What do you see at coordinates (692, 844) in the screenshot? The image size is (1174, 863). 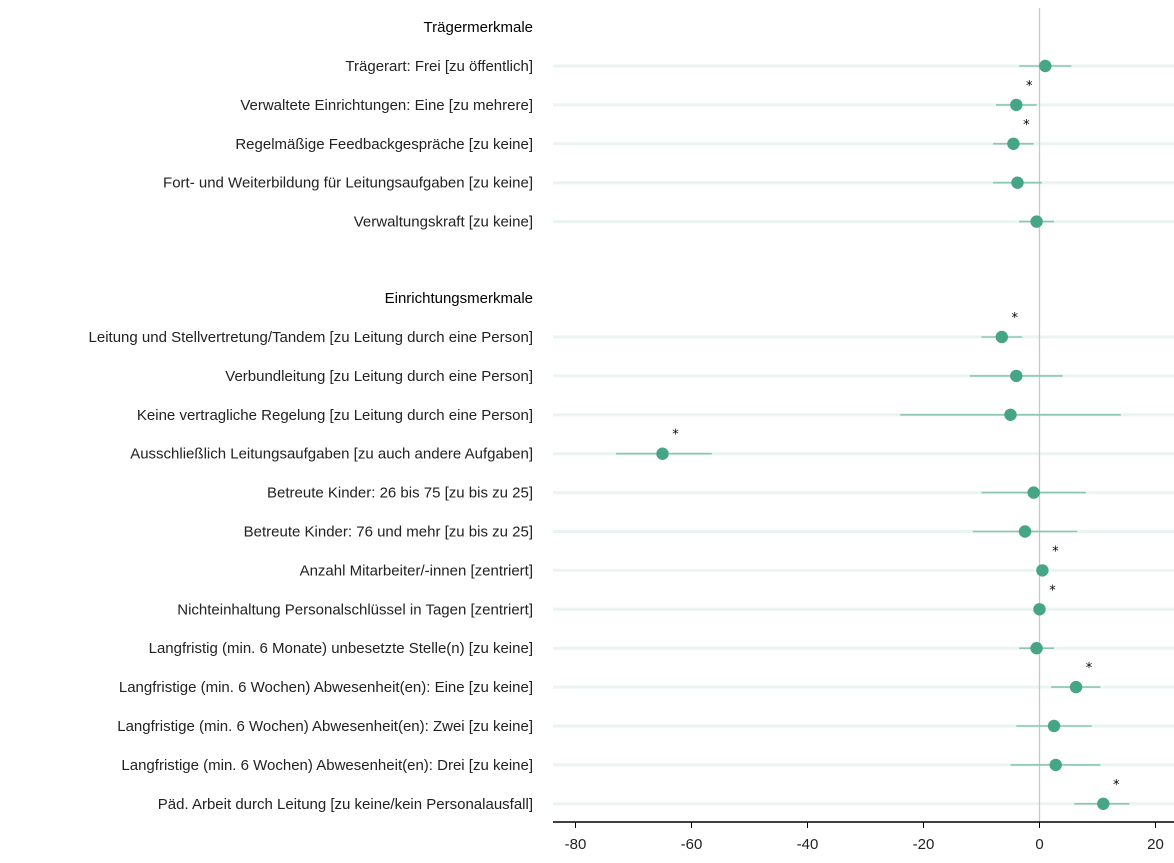 I see `x-tick-label: -60` at bounding box center [692, 844].